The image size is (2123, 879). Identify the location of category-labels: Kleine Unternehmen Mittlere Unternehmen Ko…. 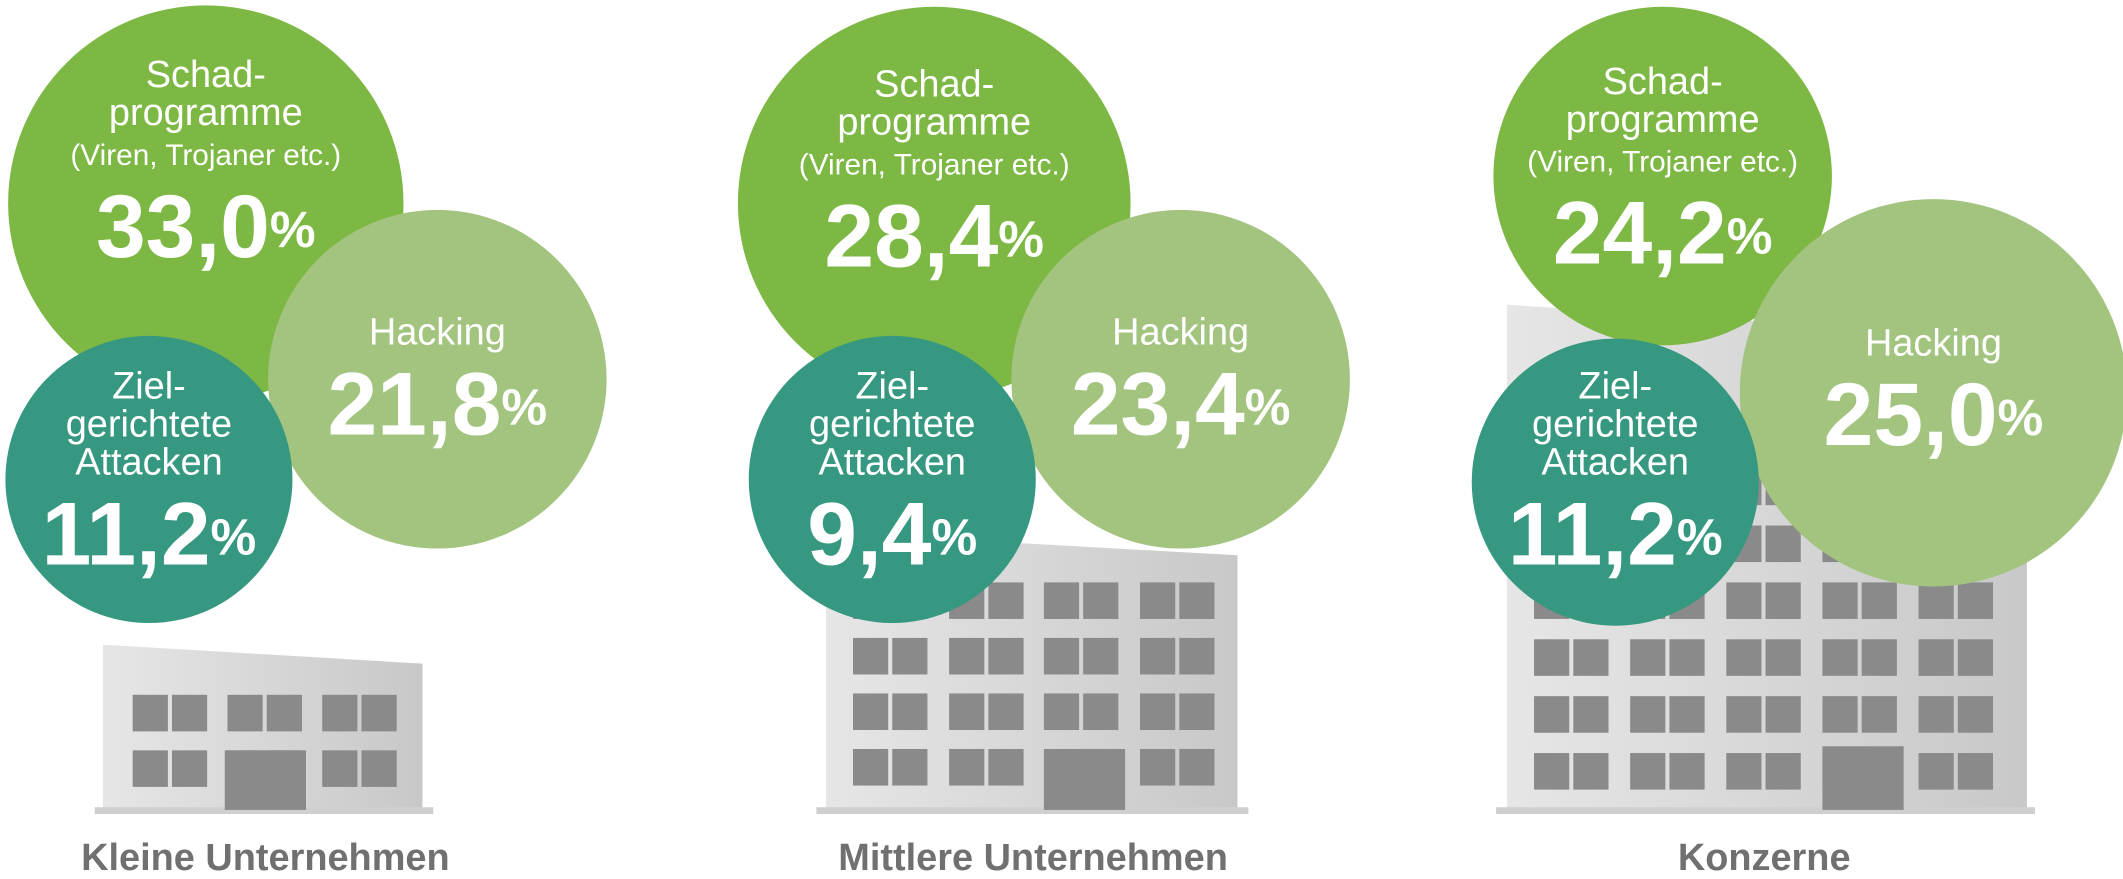
(965, 858).